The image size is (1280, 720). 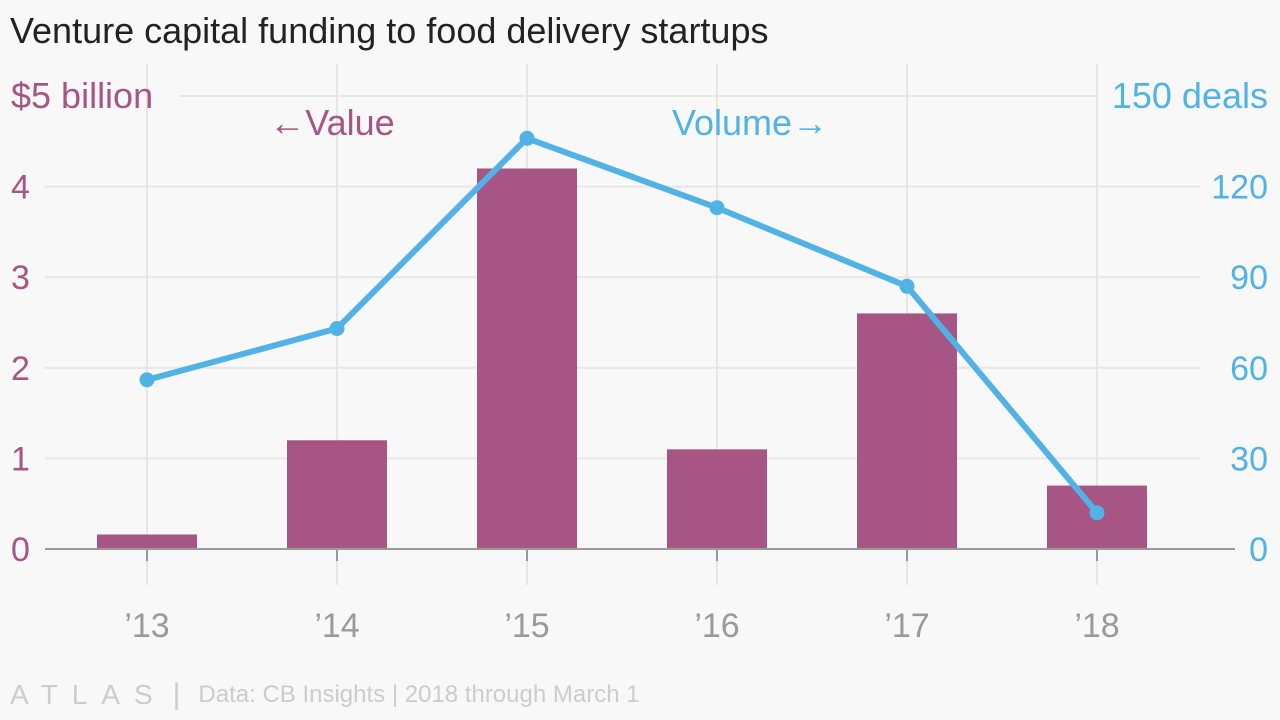 What do you see at coordinates (20, 278) in the screenshot?
I see `y-left-tick-label: 3` at bounding box center [20, 278].